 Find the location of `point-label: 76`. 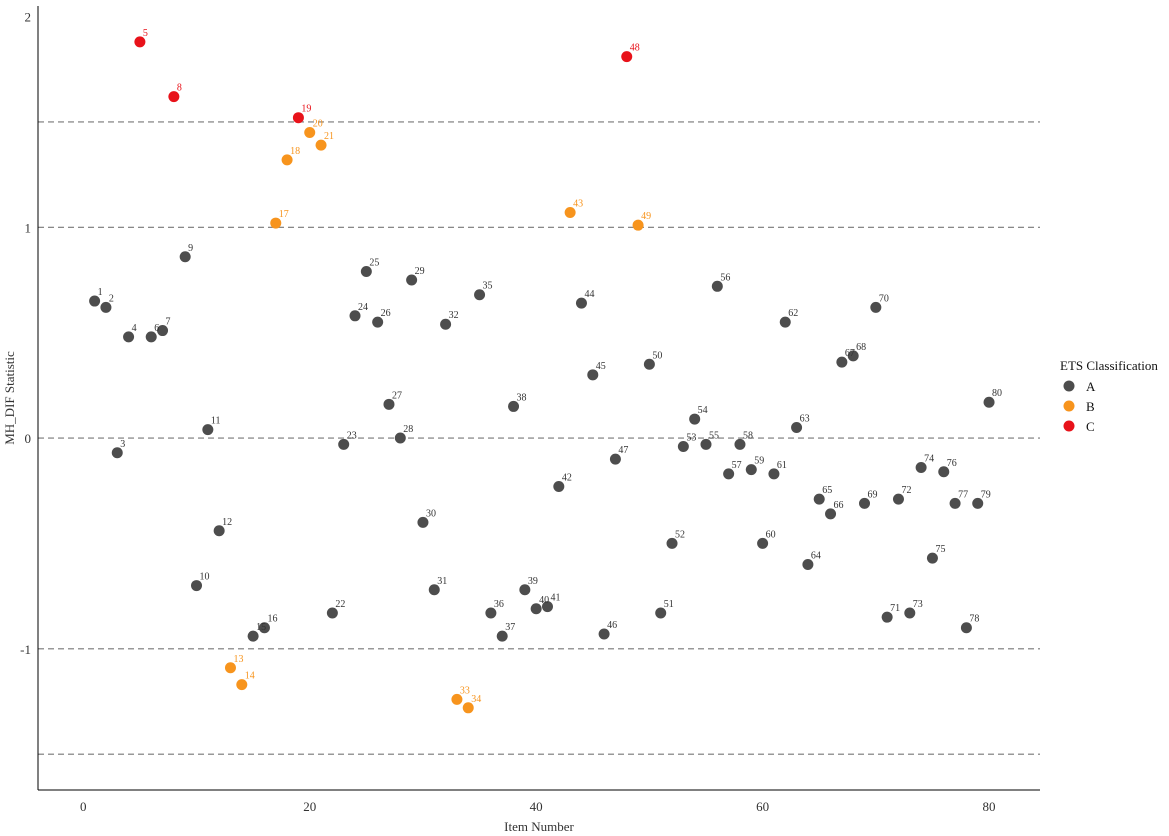

point-label: 76 is located at coordinates (952, 463).